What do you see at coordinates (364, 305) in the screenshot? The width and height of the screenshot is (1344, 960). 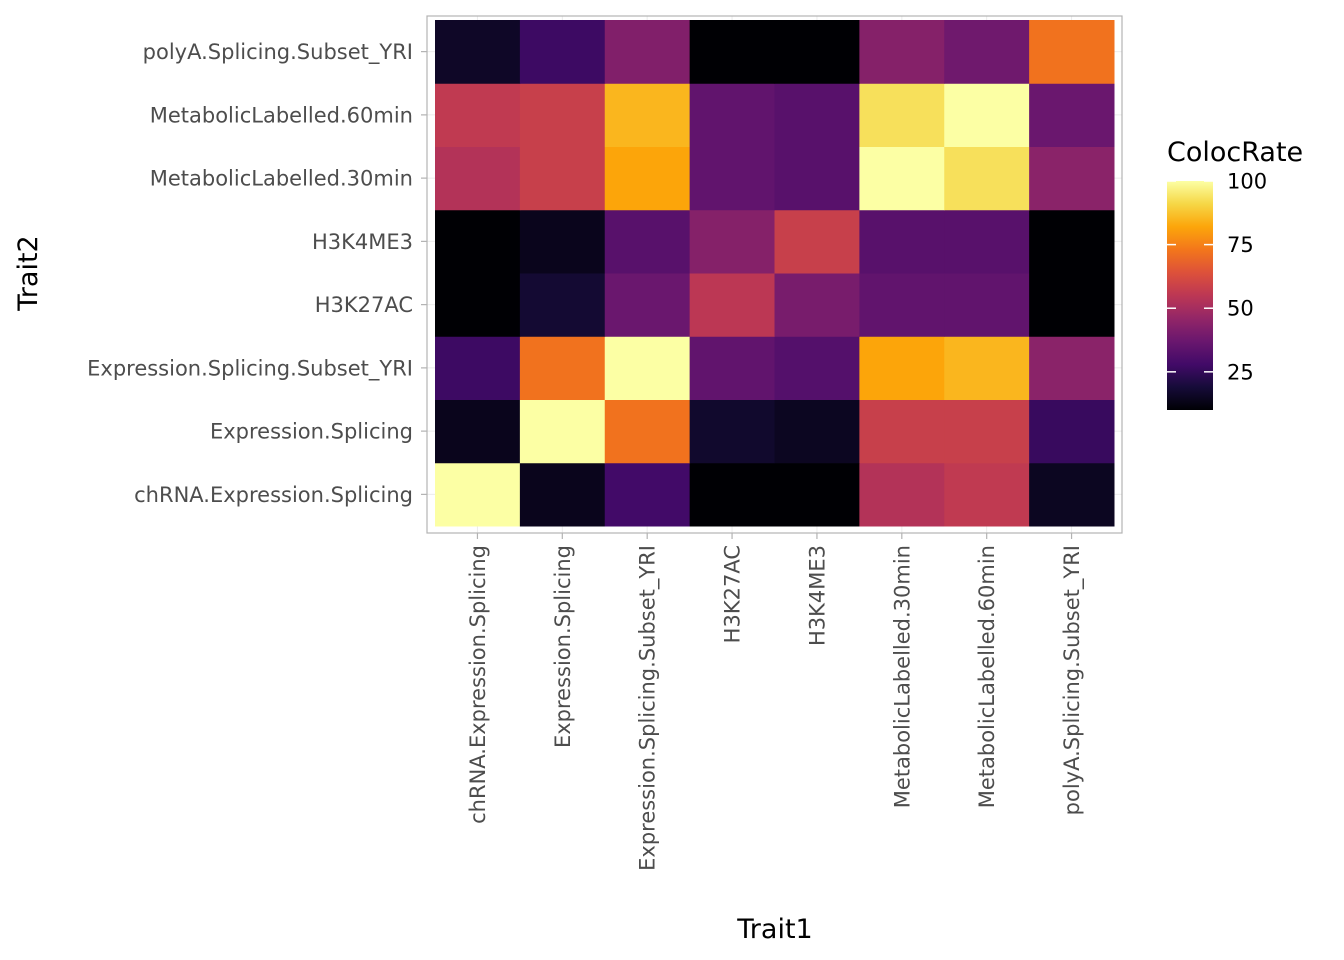 I see `y-tick-label: H3K27AC` at bounding box center [364, 305].